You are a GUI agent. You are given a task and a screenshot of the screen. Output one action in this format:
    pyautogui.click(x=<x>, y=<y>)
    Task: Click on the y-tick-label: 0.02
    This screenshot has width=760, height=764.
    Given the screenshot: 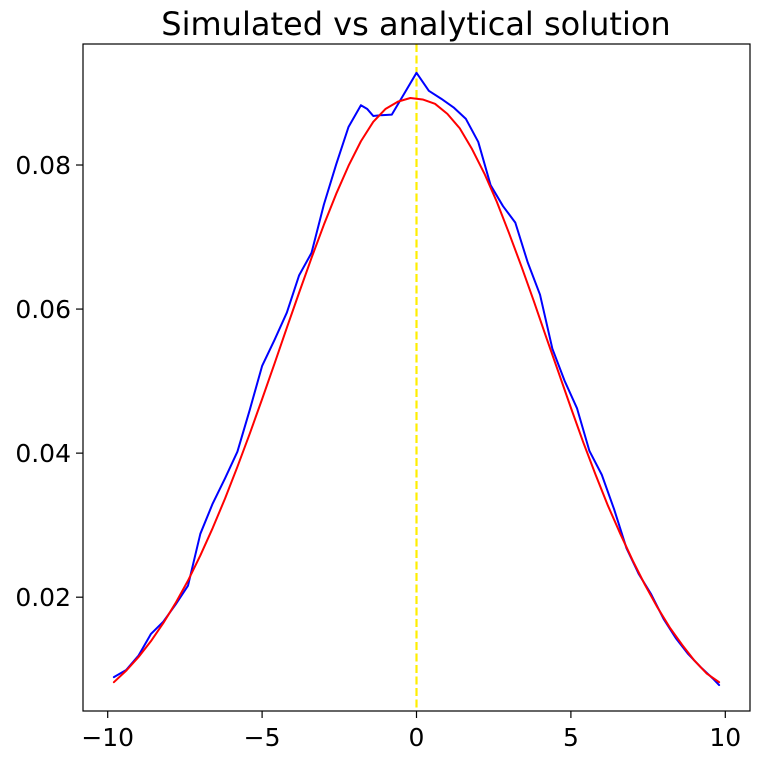 What is the action you would take?
    pyautogui.click(x=43, y=597)
    